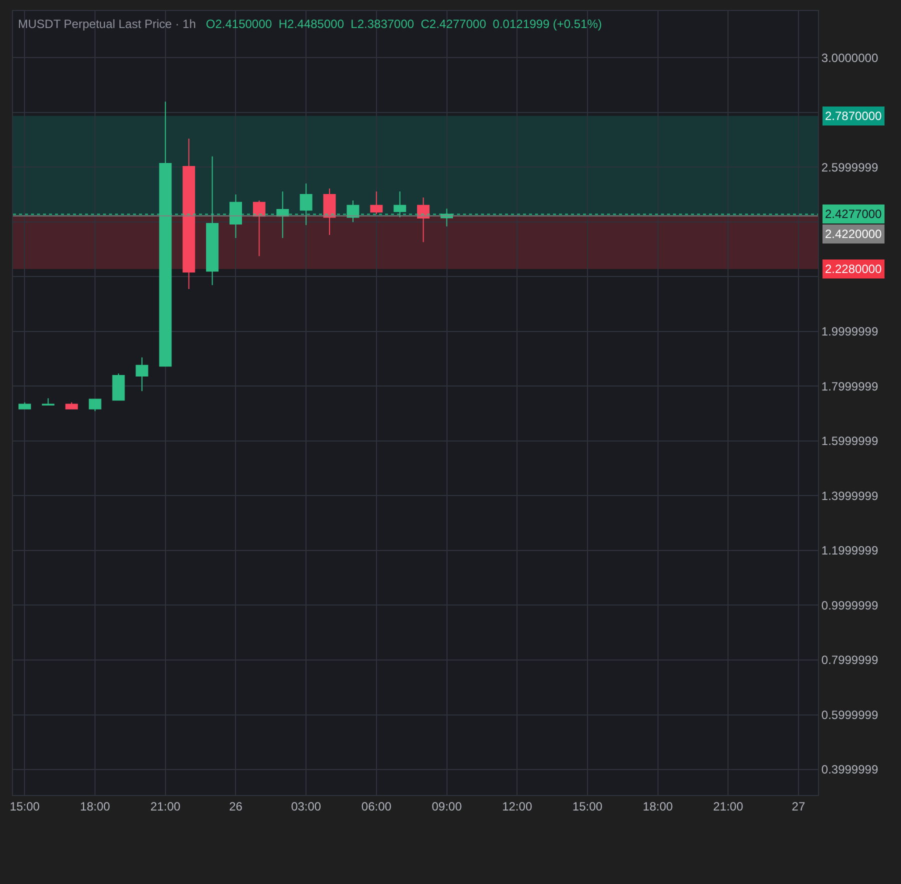 The height and width of the screenshot is (884, 901). Describe the element at coordinates (849, 495) in the screenshot. I see `y-tick-label: 1.3999999` at that location.